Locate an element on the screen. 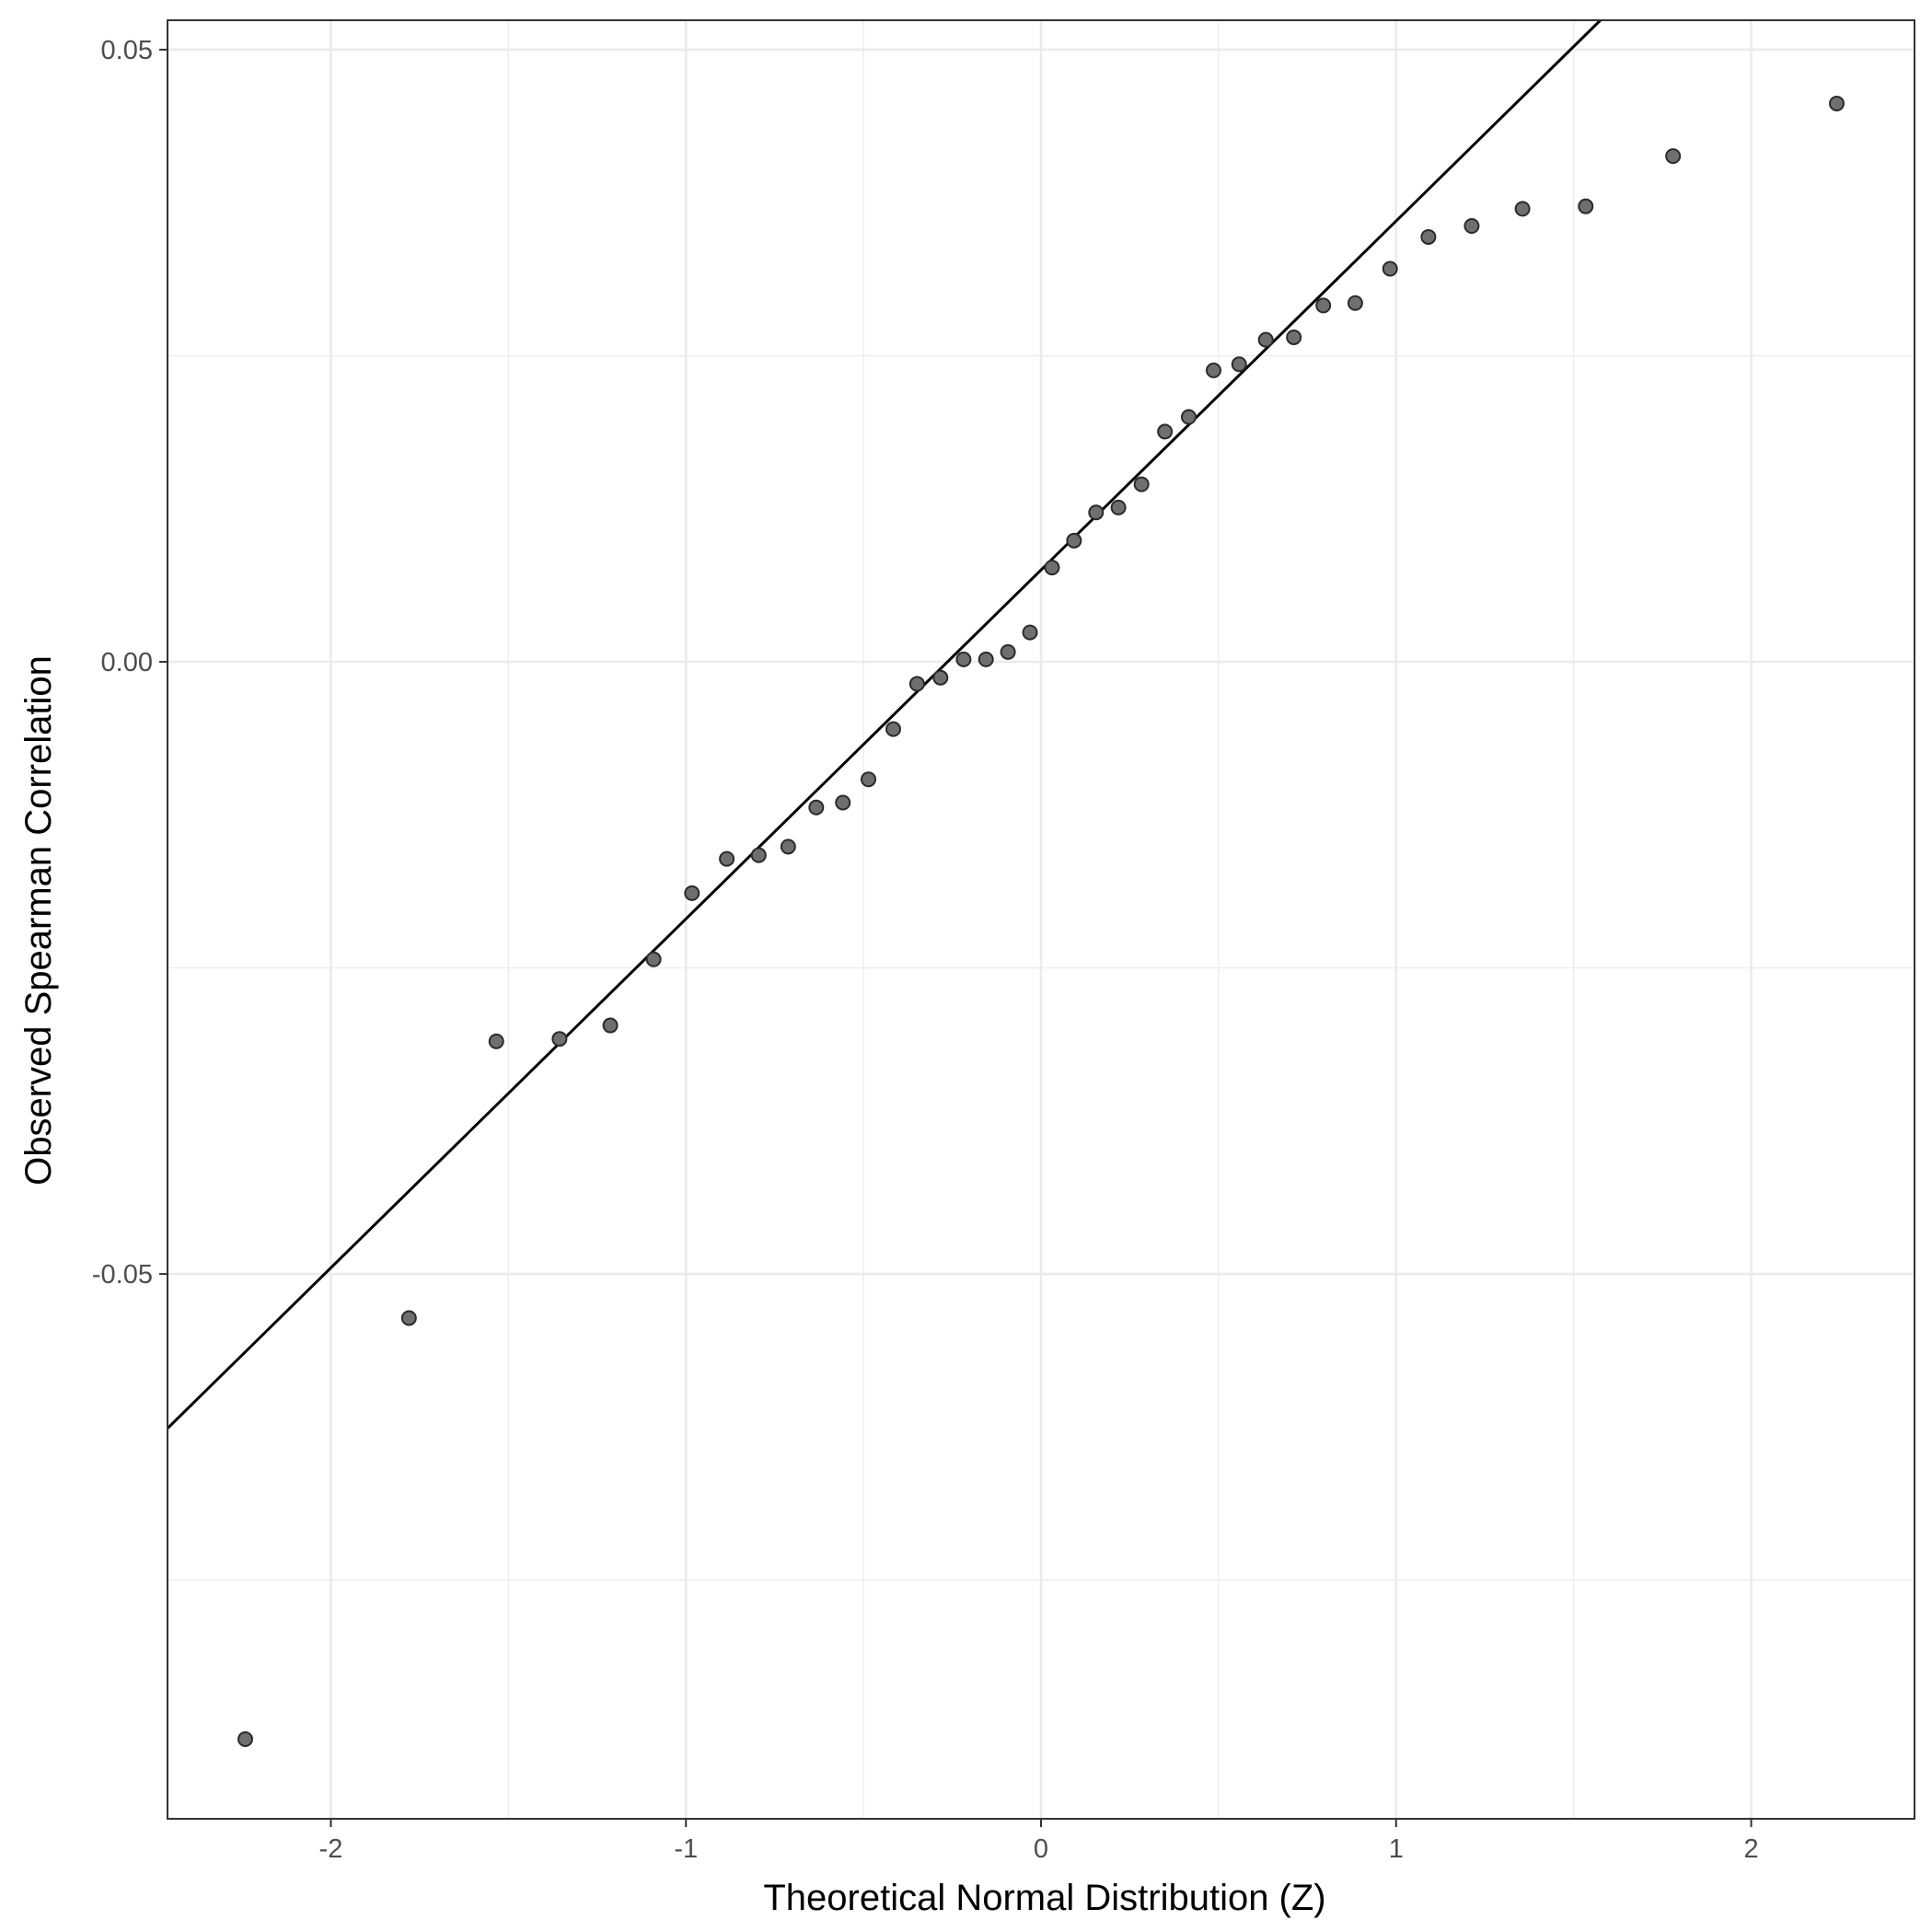  y-tick-label: 0.00 is located at coordinates (127, 663).